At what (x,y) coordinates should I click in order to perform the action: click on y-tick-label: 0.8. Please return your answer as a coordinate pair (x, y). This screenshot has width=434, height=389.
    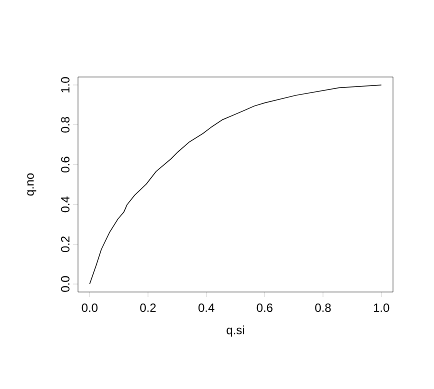
    Looking at the image, I should click on (65, 124).